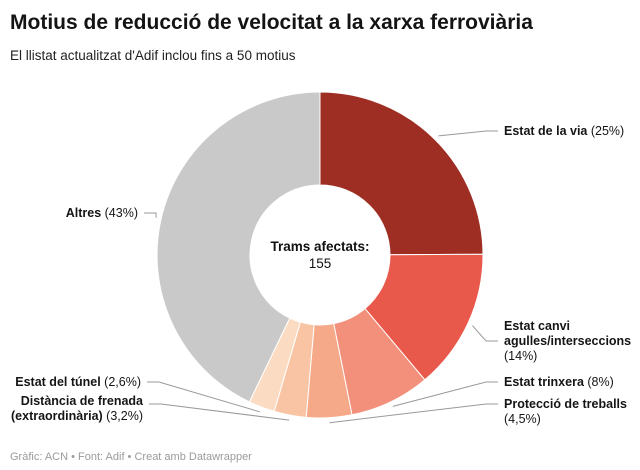  What do you see at coordinates (78, 382) in the screenshot?
I see `slice-label: Estat del túnel (2,6%)` at bounding box center [78, 382].